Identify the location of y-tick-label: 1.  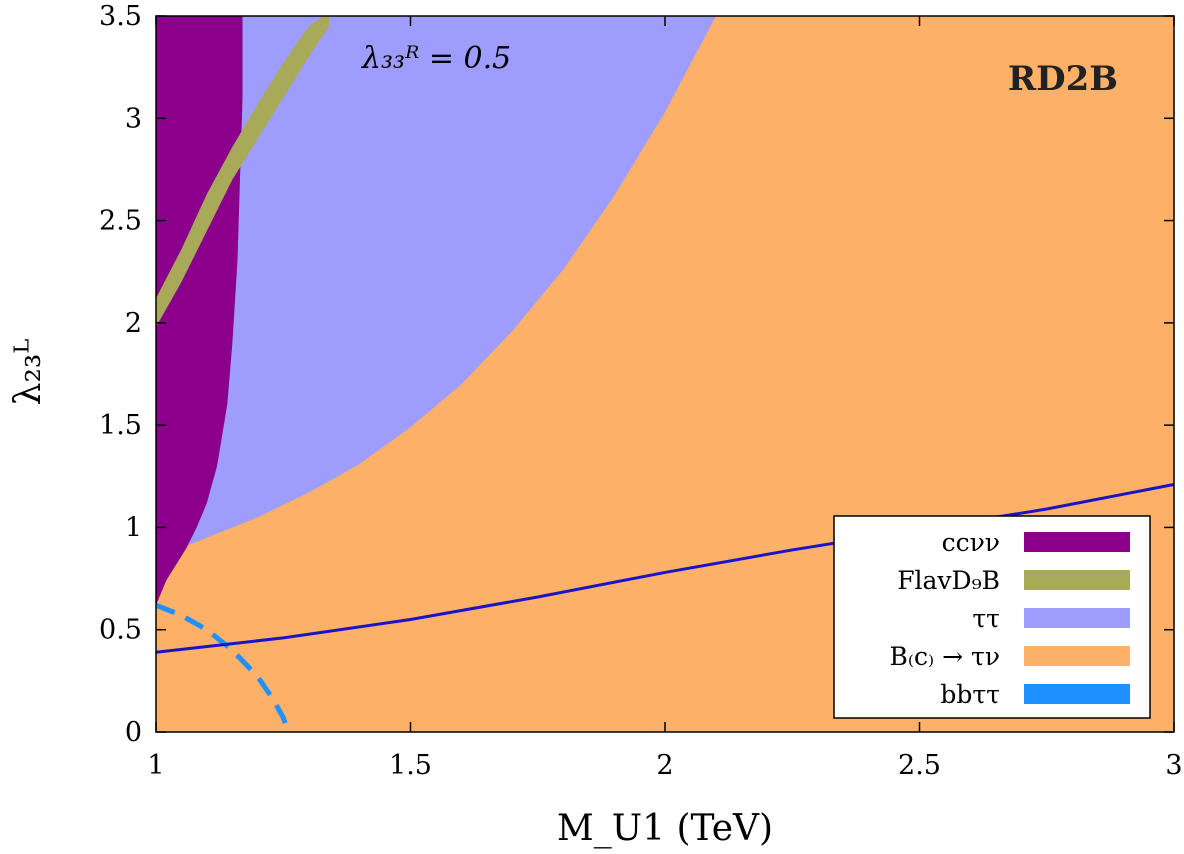
(133, 527).